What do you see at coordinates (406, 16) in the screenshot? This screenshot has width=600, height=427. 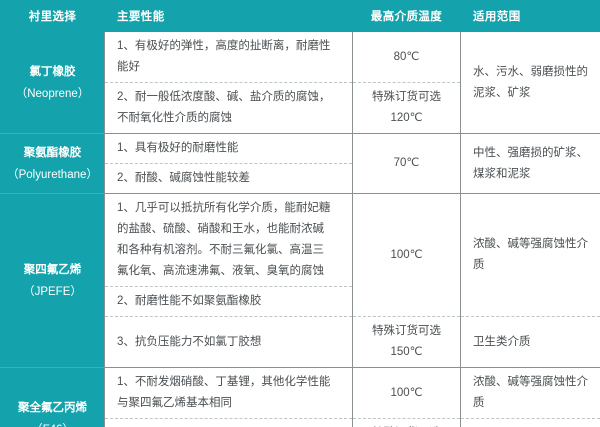 I see `column-header-max-media-temperature: 最高介质温度` at bounding box center [406, 16].